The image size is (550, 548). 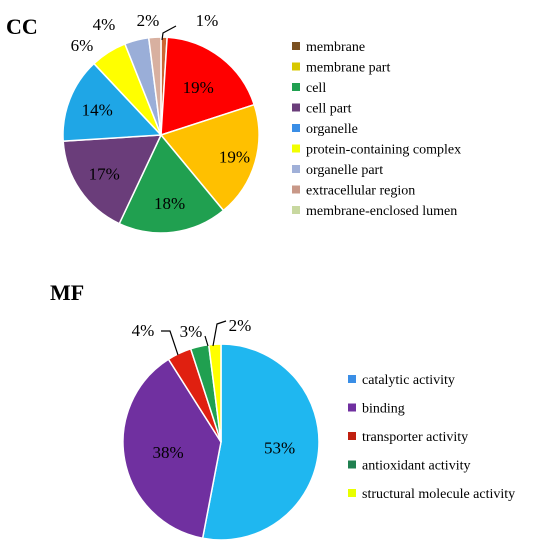 What do you see at coordinates (335, 47) in the screenshot?
I see `cc-legend-label: membrane` at bounding box center [335, 47].